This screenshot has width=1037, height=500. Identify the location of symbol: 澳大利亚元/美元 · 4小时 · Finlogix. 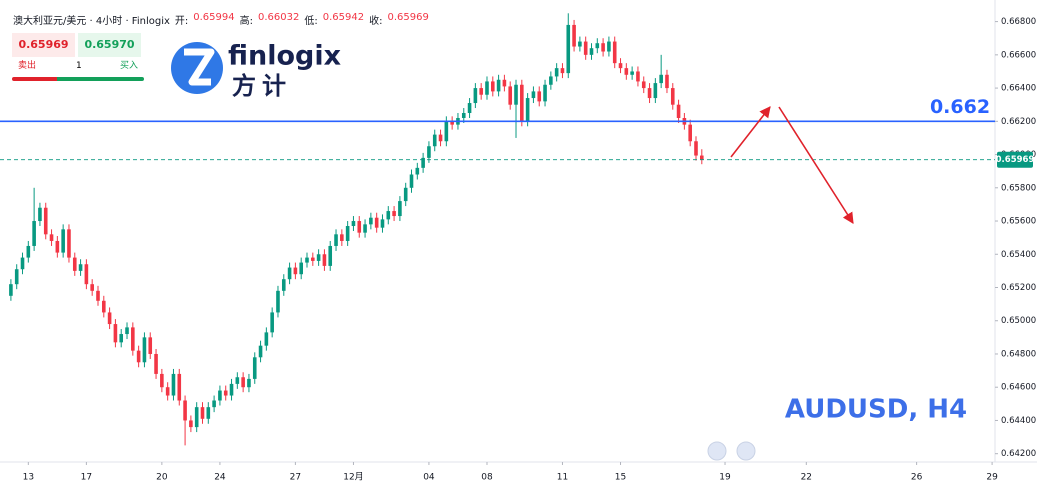
(91, 21).